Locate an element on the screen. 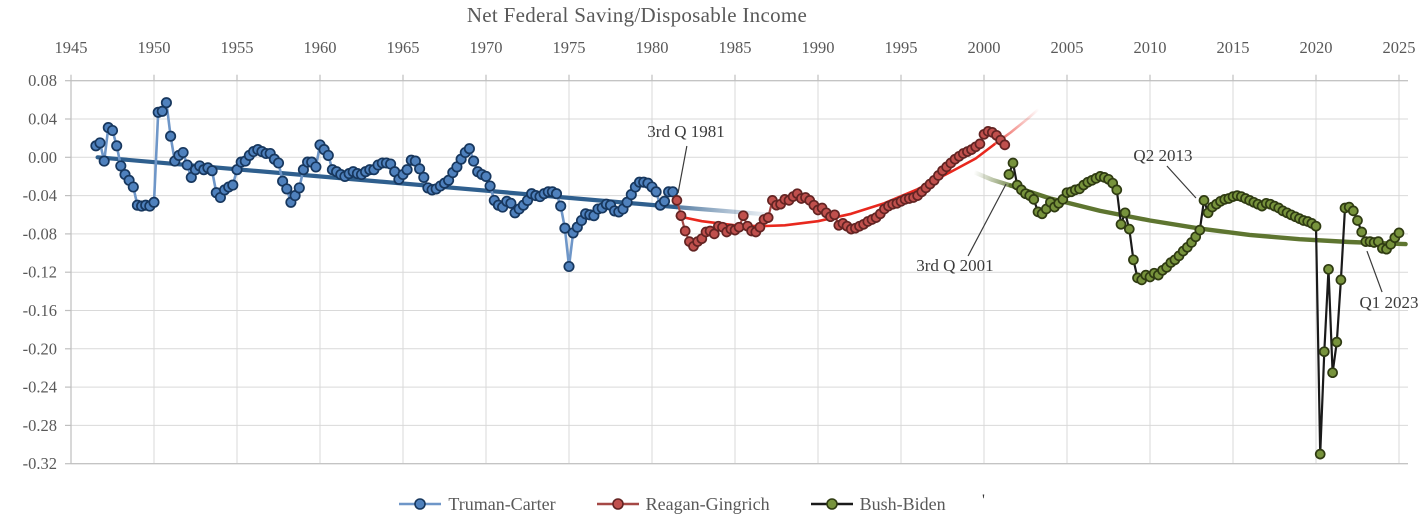 The image size is (1424, 525). annotation-label: 3rd Q 1981 is located at coordinates (685, 131).